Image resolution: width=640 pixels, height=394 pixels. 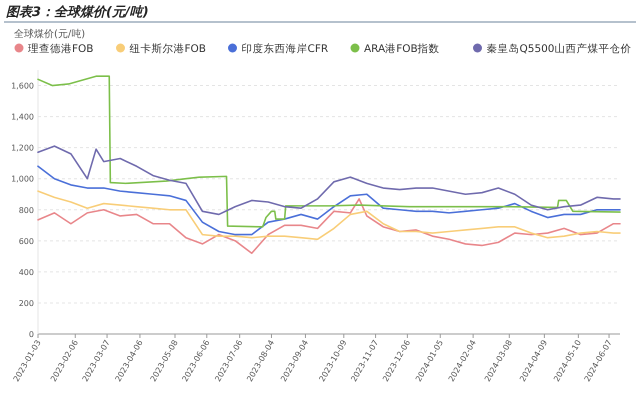 I want to click on legend-label: 理查德港FOB, so click(x=61, y=48).